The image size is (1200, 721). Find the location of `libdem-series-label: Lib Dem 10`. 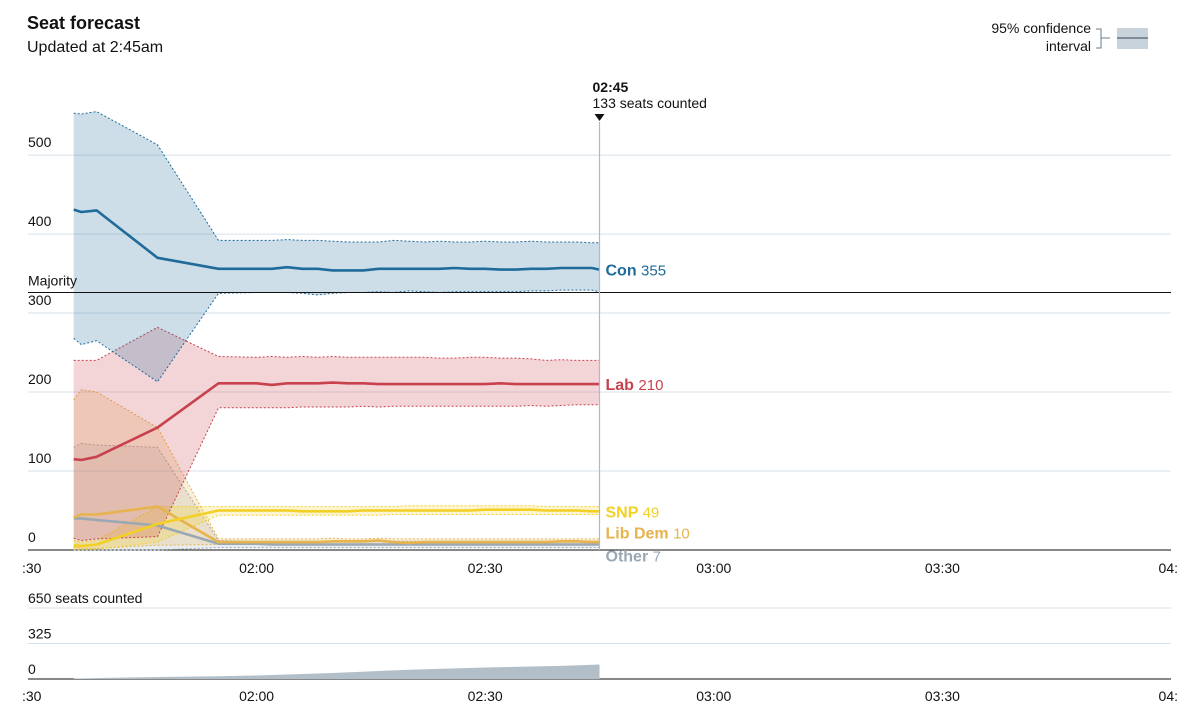

libdem-series-label: Lib Dem 10 is located at coordinates (648, 533).